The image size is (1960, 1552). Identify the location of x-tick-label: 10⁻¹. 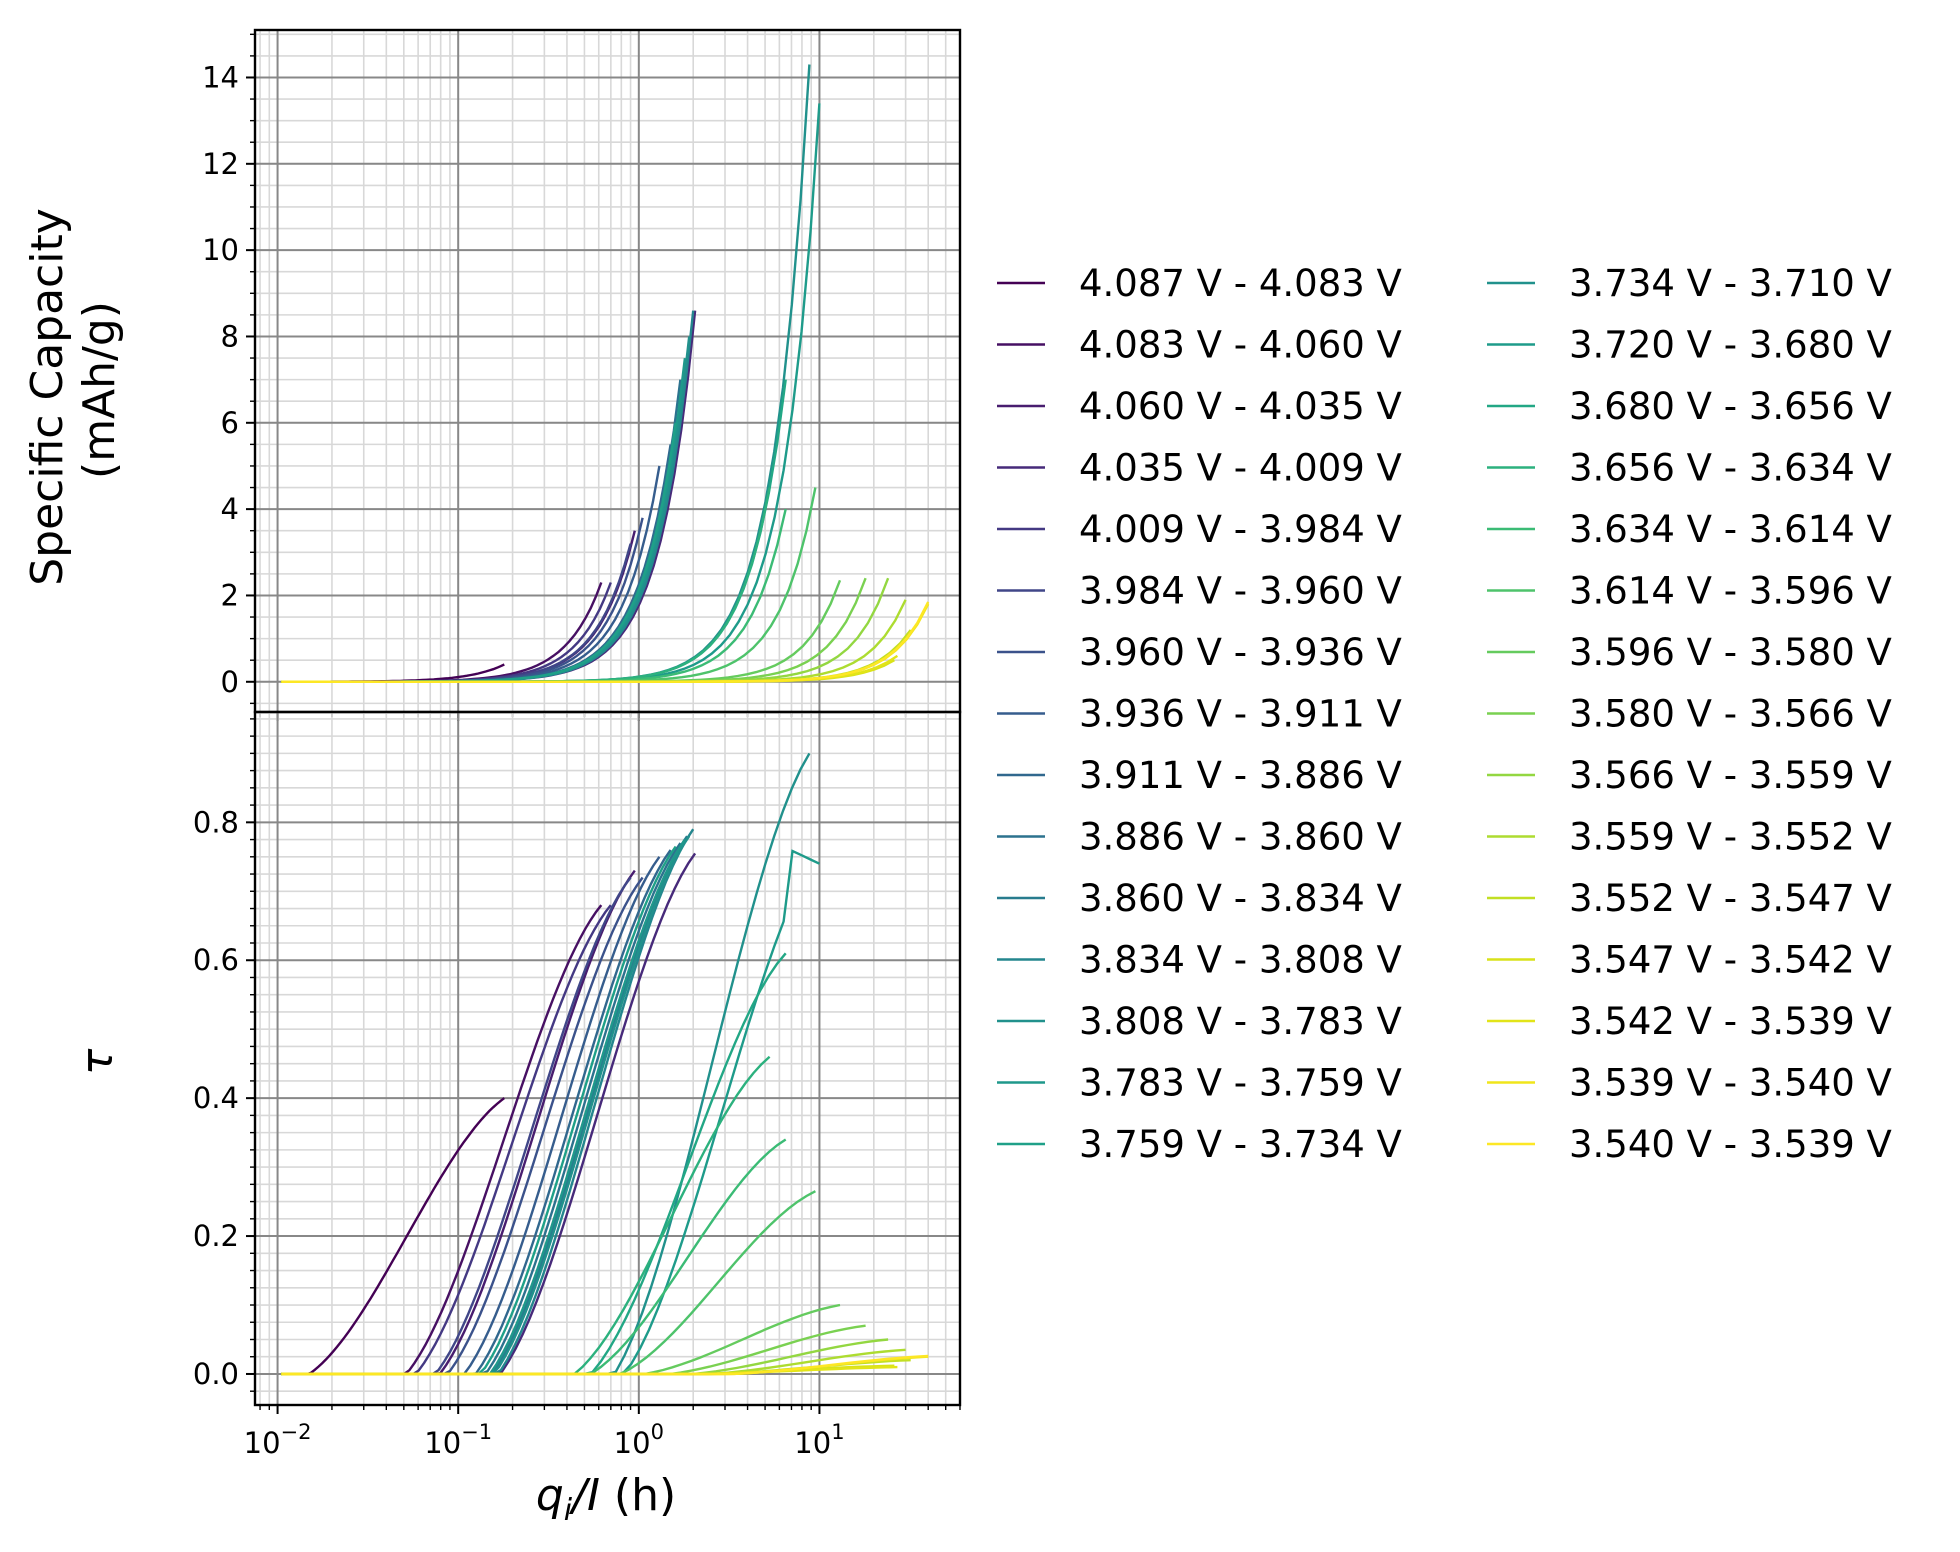
(458, 1440).